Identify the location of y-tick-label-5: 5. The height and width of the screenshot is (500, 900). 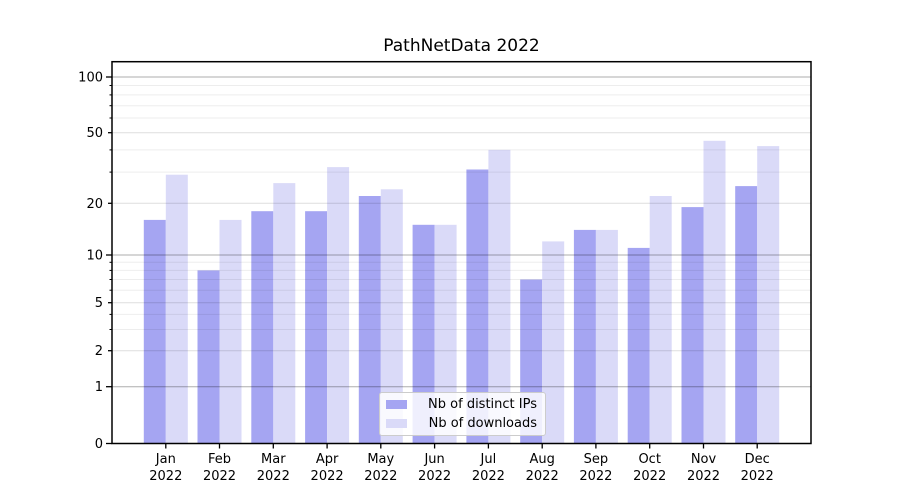
(99, 303).